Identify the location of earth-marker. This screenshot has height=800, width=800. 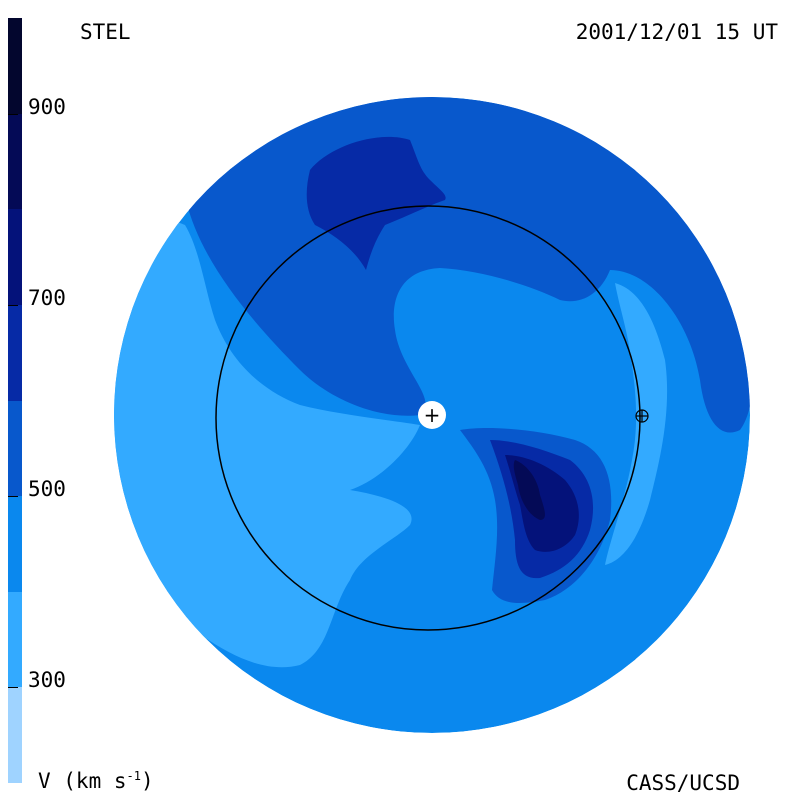
(642, 416).